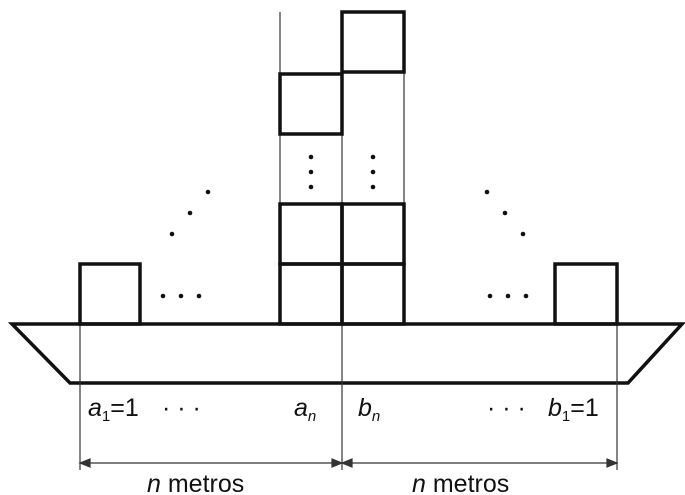  What do you see at coordinates (181, 408) in the screenshot?
I see `label-left-dots: · · ·` at bounding box center [181, 408].